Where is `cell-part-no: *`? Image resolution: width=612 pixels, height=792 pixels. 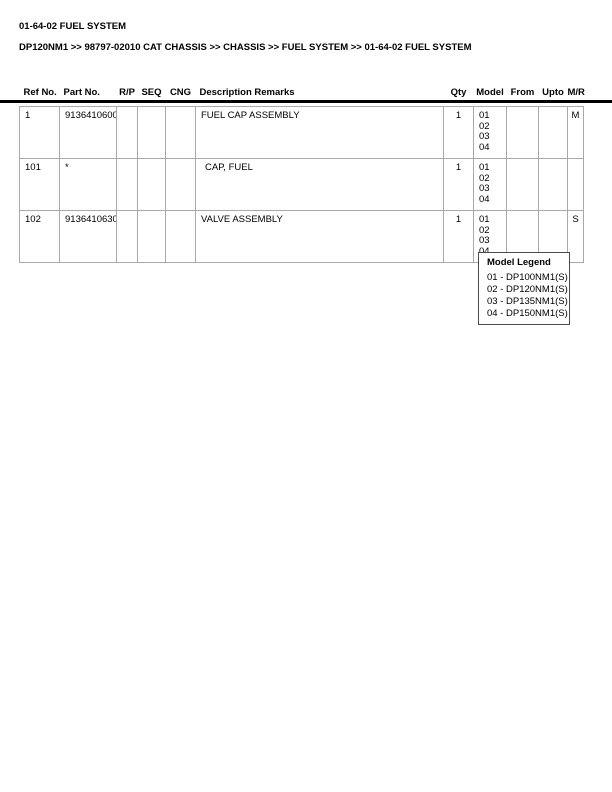
cell-part-no: * is located at coordinates (88, 184).